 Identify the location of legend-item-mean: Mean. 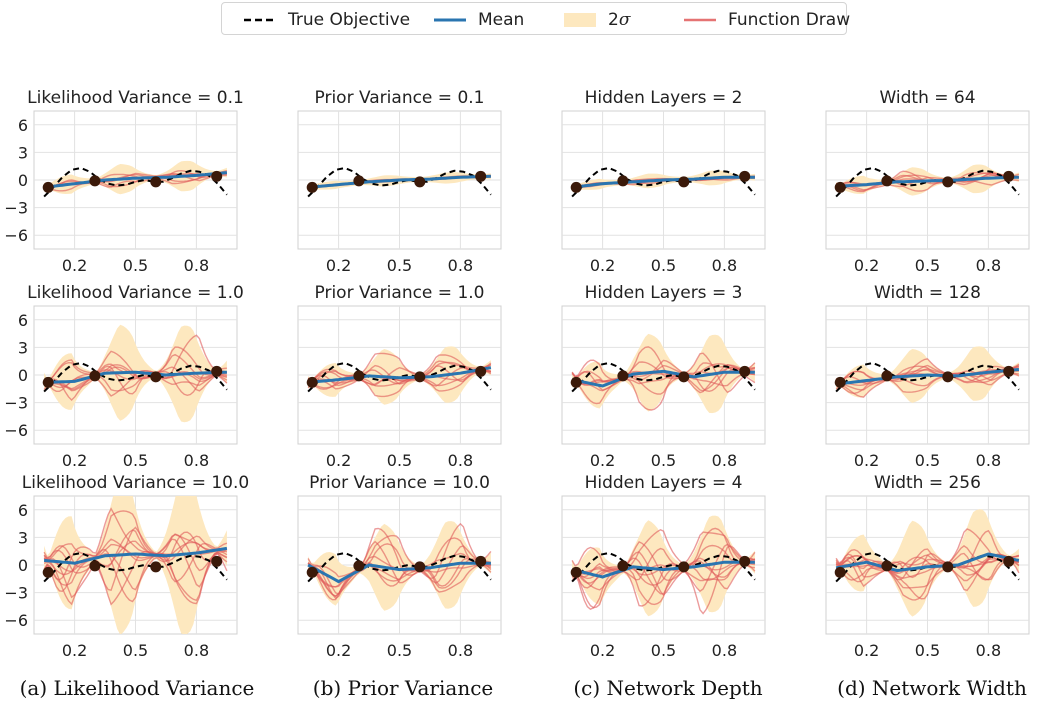
(478, 19).